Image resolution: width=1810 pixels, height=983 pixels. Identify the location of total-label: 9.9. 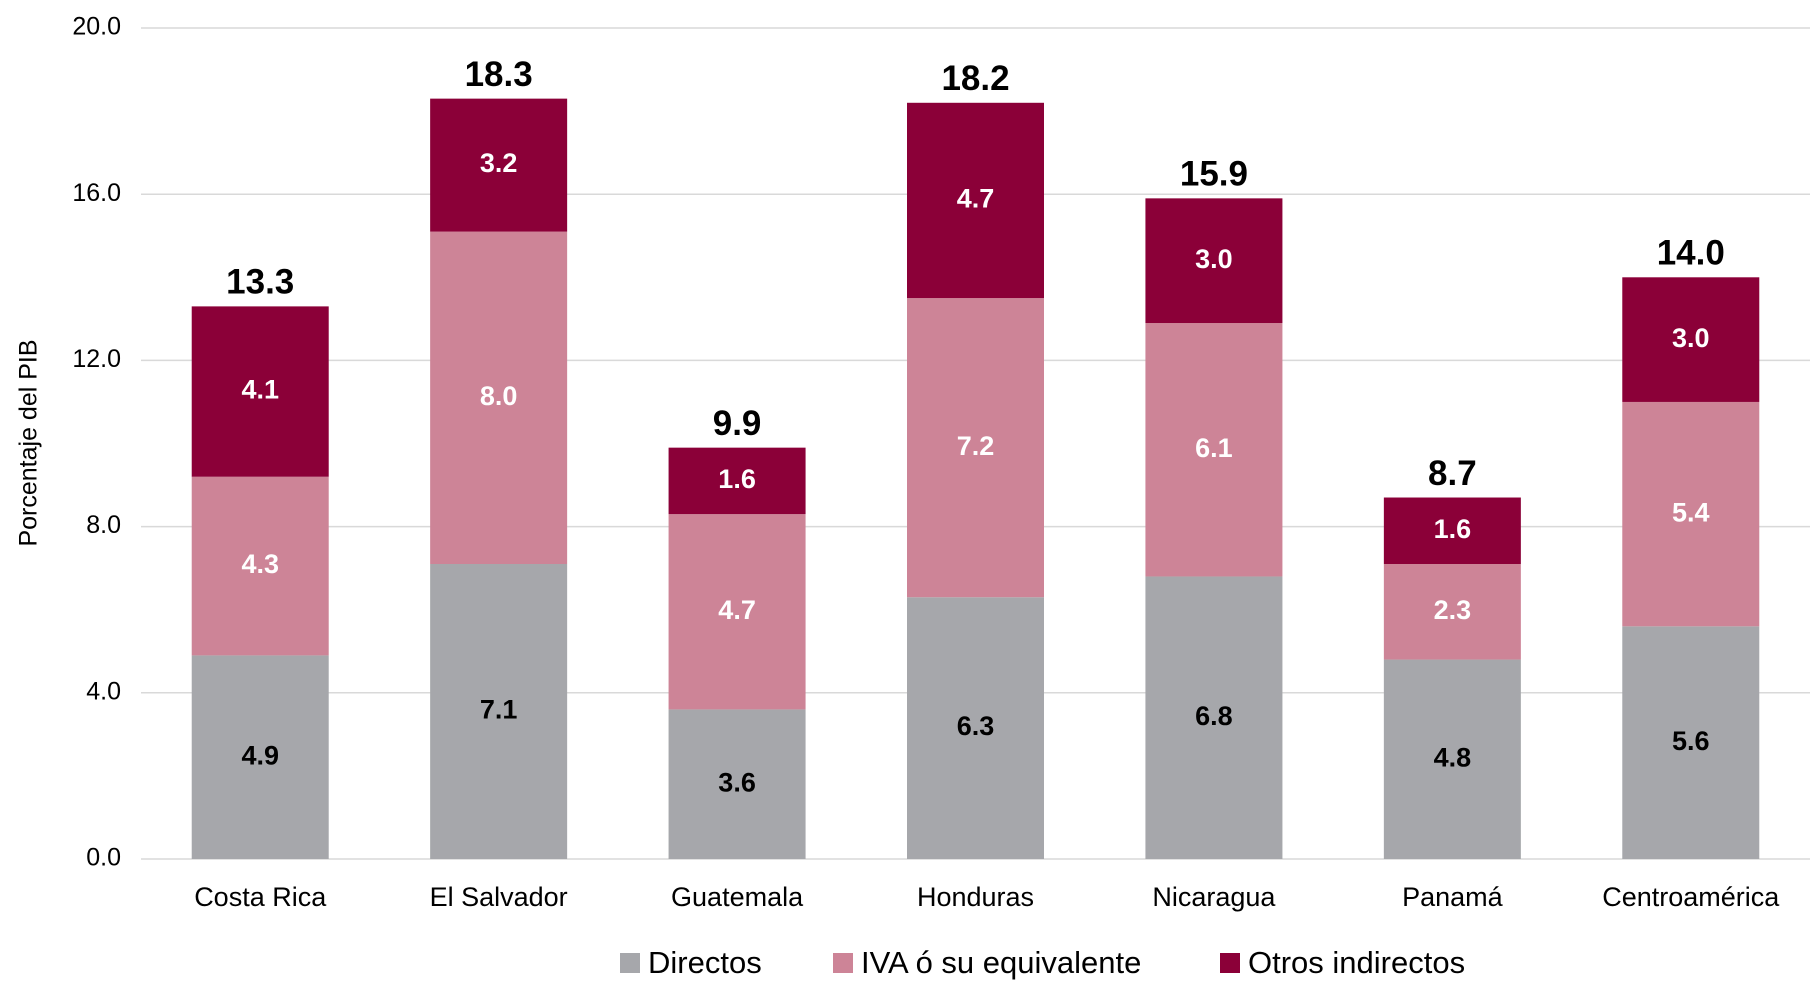
(737, 423).